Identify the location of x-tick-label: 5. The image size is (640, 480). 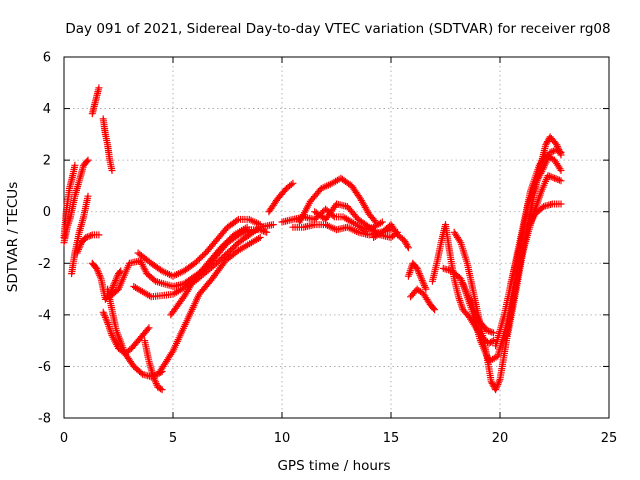
(173, 438).